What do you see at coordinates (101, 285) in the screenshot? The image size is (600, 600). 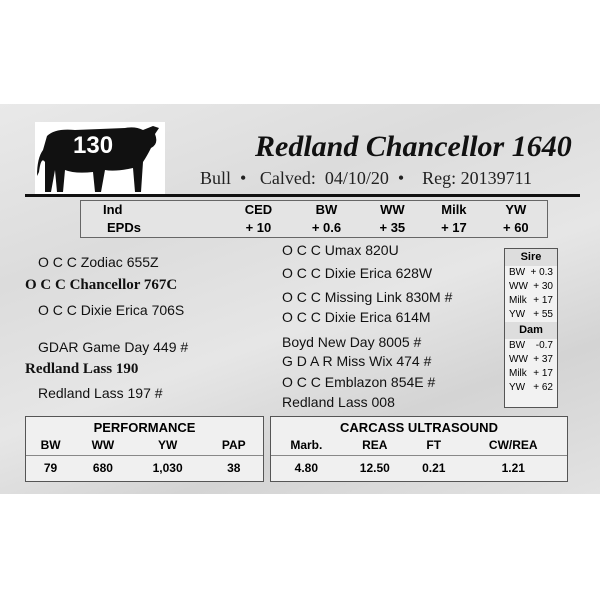 I see `pedigree-sire: O C C Chancellor 767C` at bounding box center [101, 285].